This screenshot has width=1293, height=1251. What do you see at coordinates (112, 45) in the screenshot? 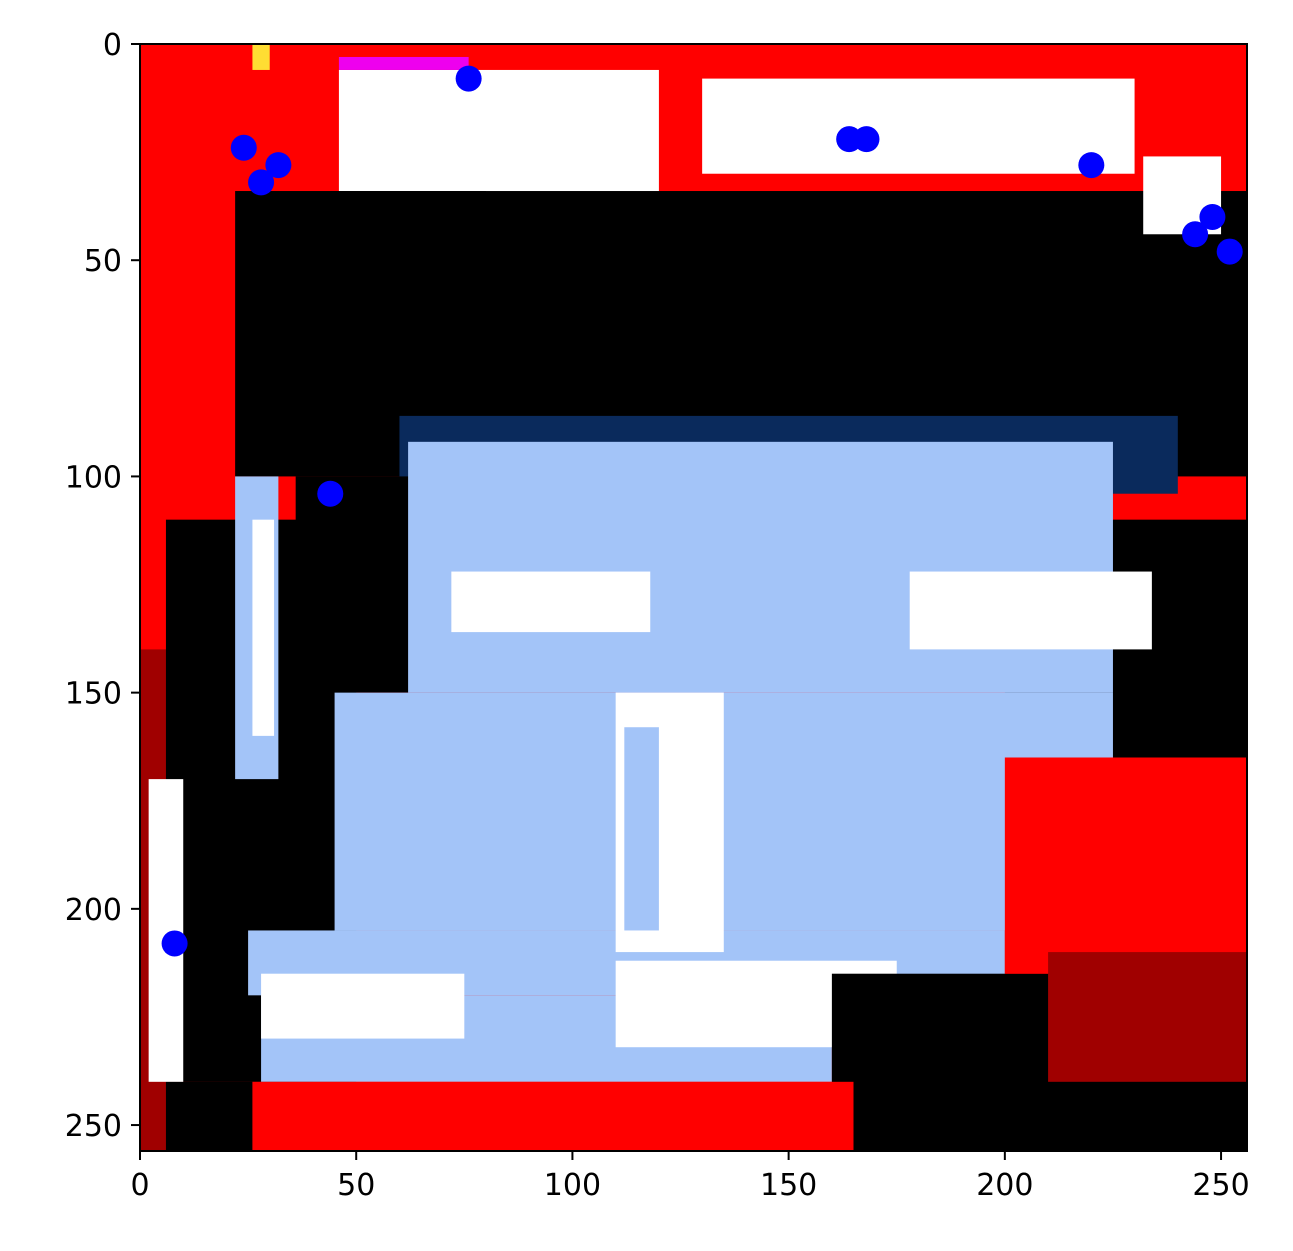
I see `y-tick-label-0: 0` at bounding box center [112, 45].